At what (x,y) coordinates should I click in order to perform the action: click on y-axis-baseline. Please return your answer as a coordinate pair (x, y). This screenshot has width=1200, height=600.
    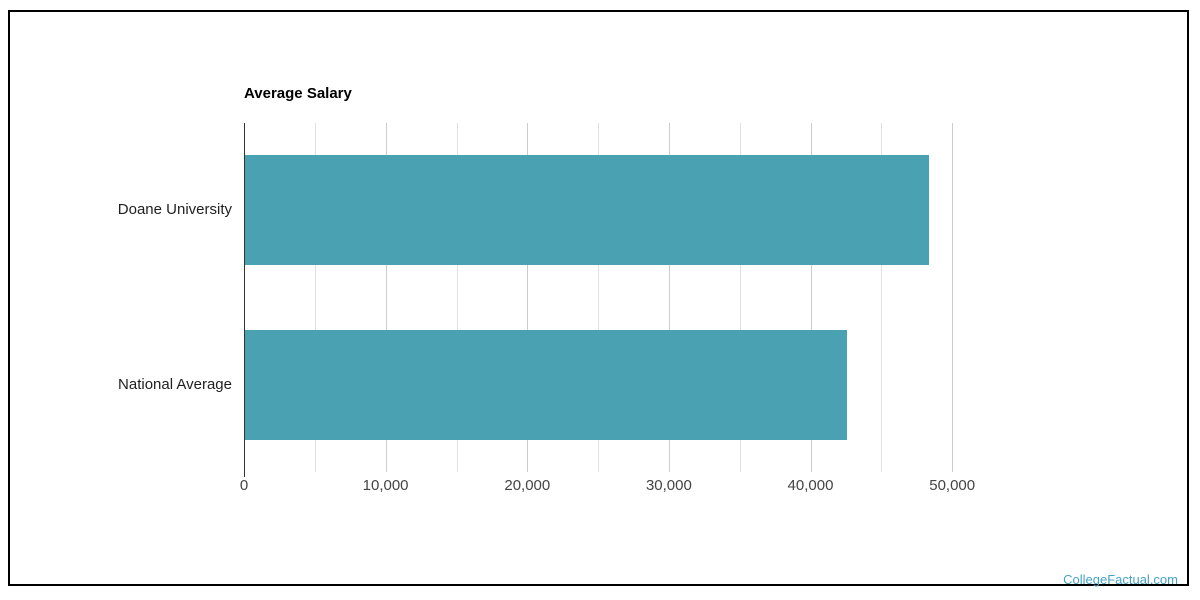
    Looking at the image, I should click on (244, 300).